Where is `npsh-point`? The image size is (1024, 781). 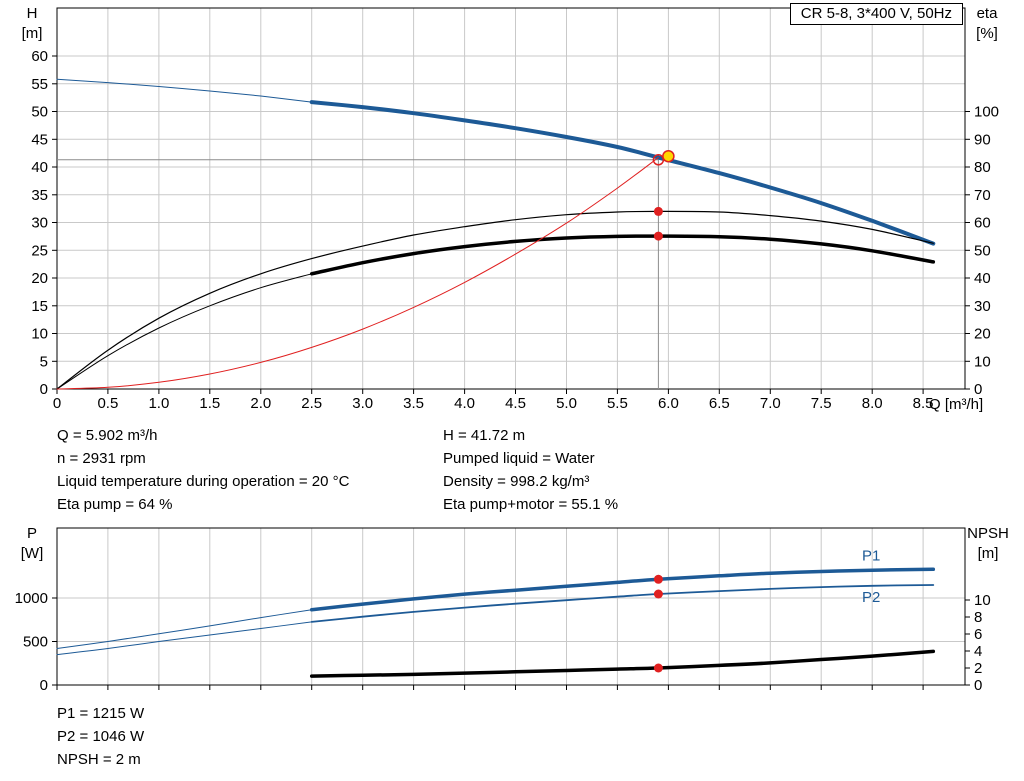
npsh-point is located at coordinates (658, 668).